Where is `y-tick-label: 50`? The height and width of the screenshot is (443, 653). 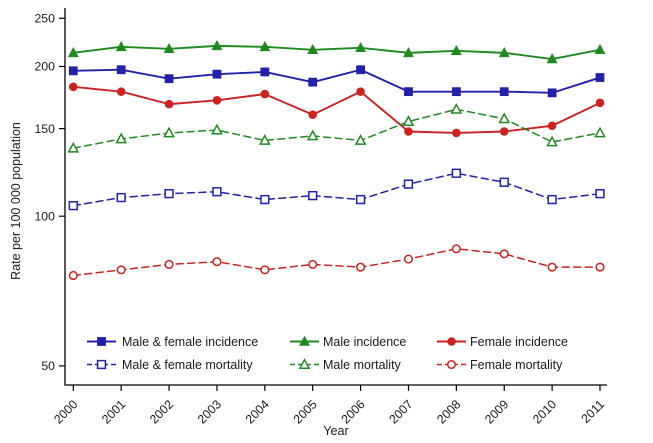
y-tick-label: 50 is located at coordinates (48, 366).